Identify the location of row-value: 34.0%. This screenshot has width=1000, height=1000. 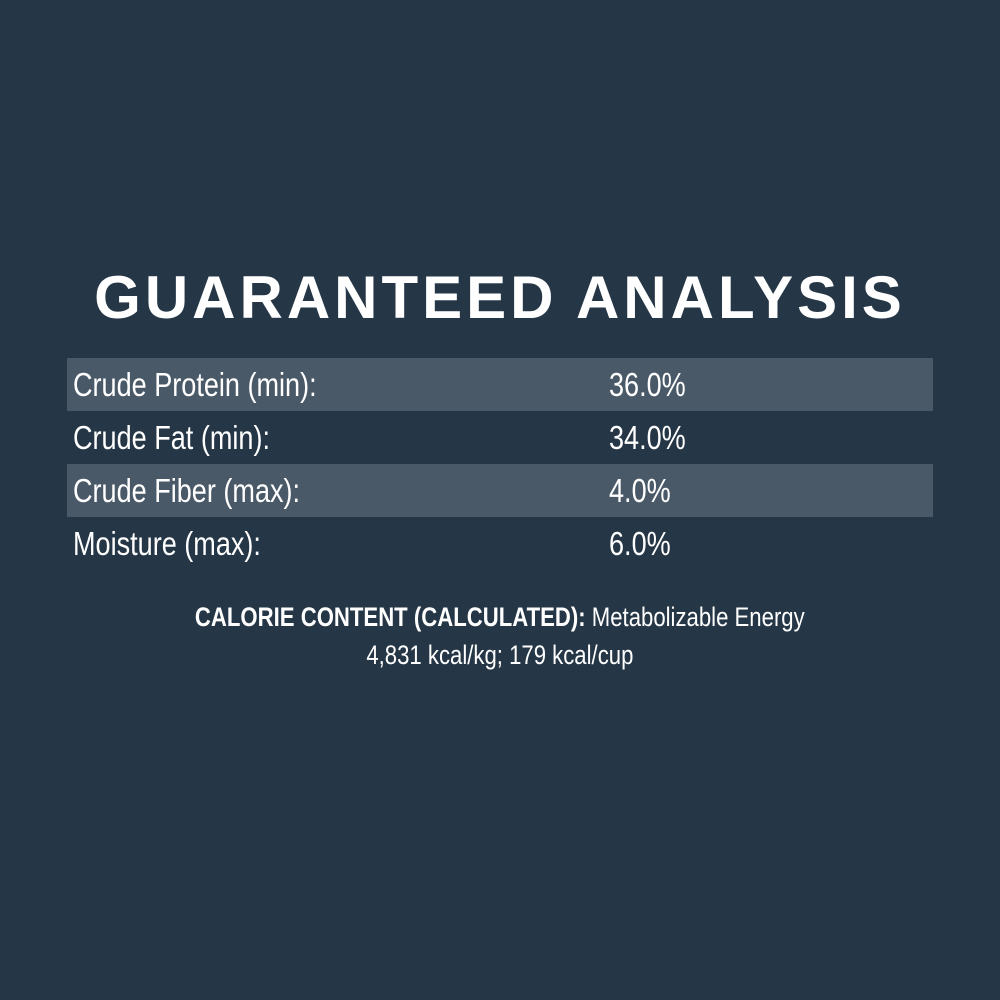
(647, 437).